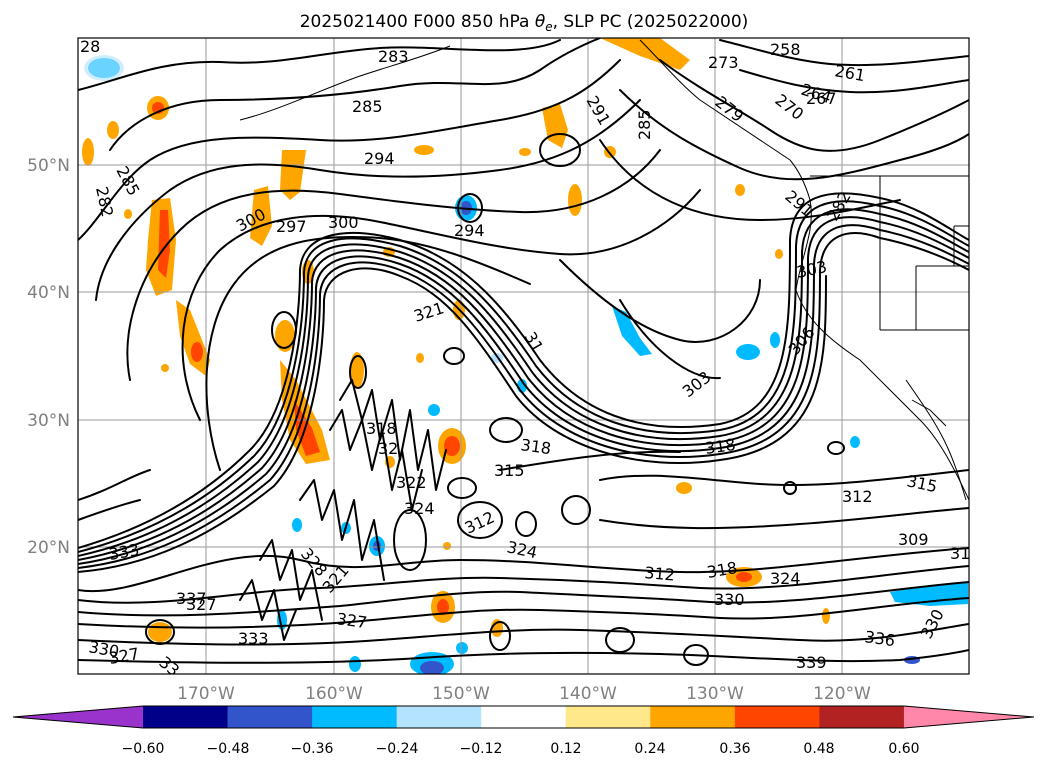  Describe the element at coordinates (253, 638) in the screenshot. I see `contour-label: 333` at that location.